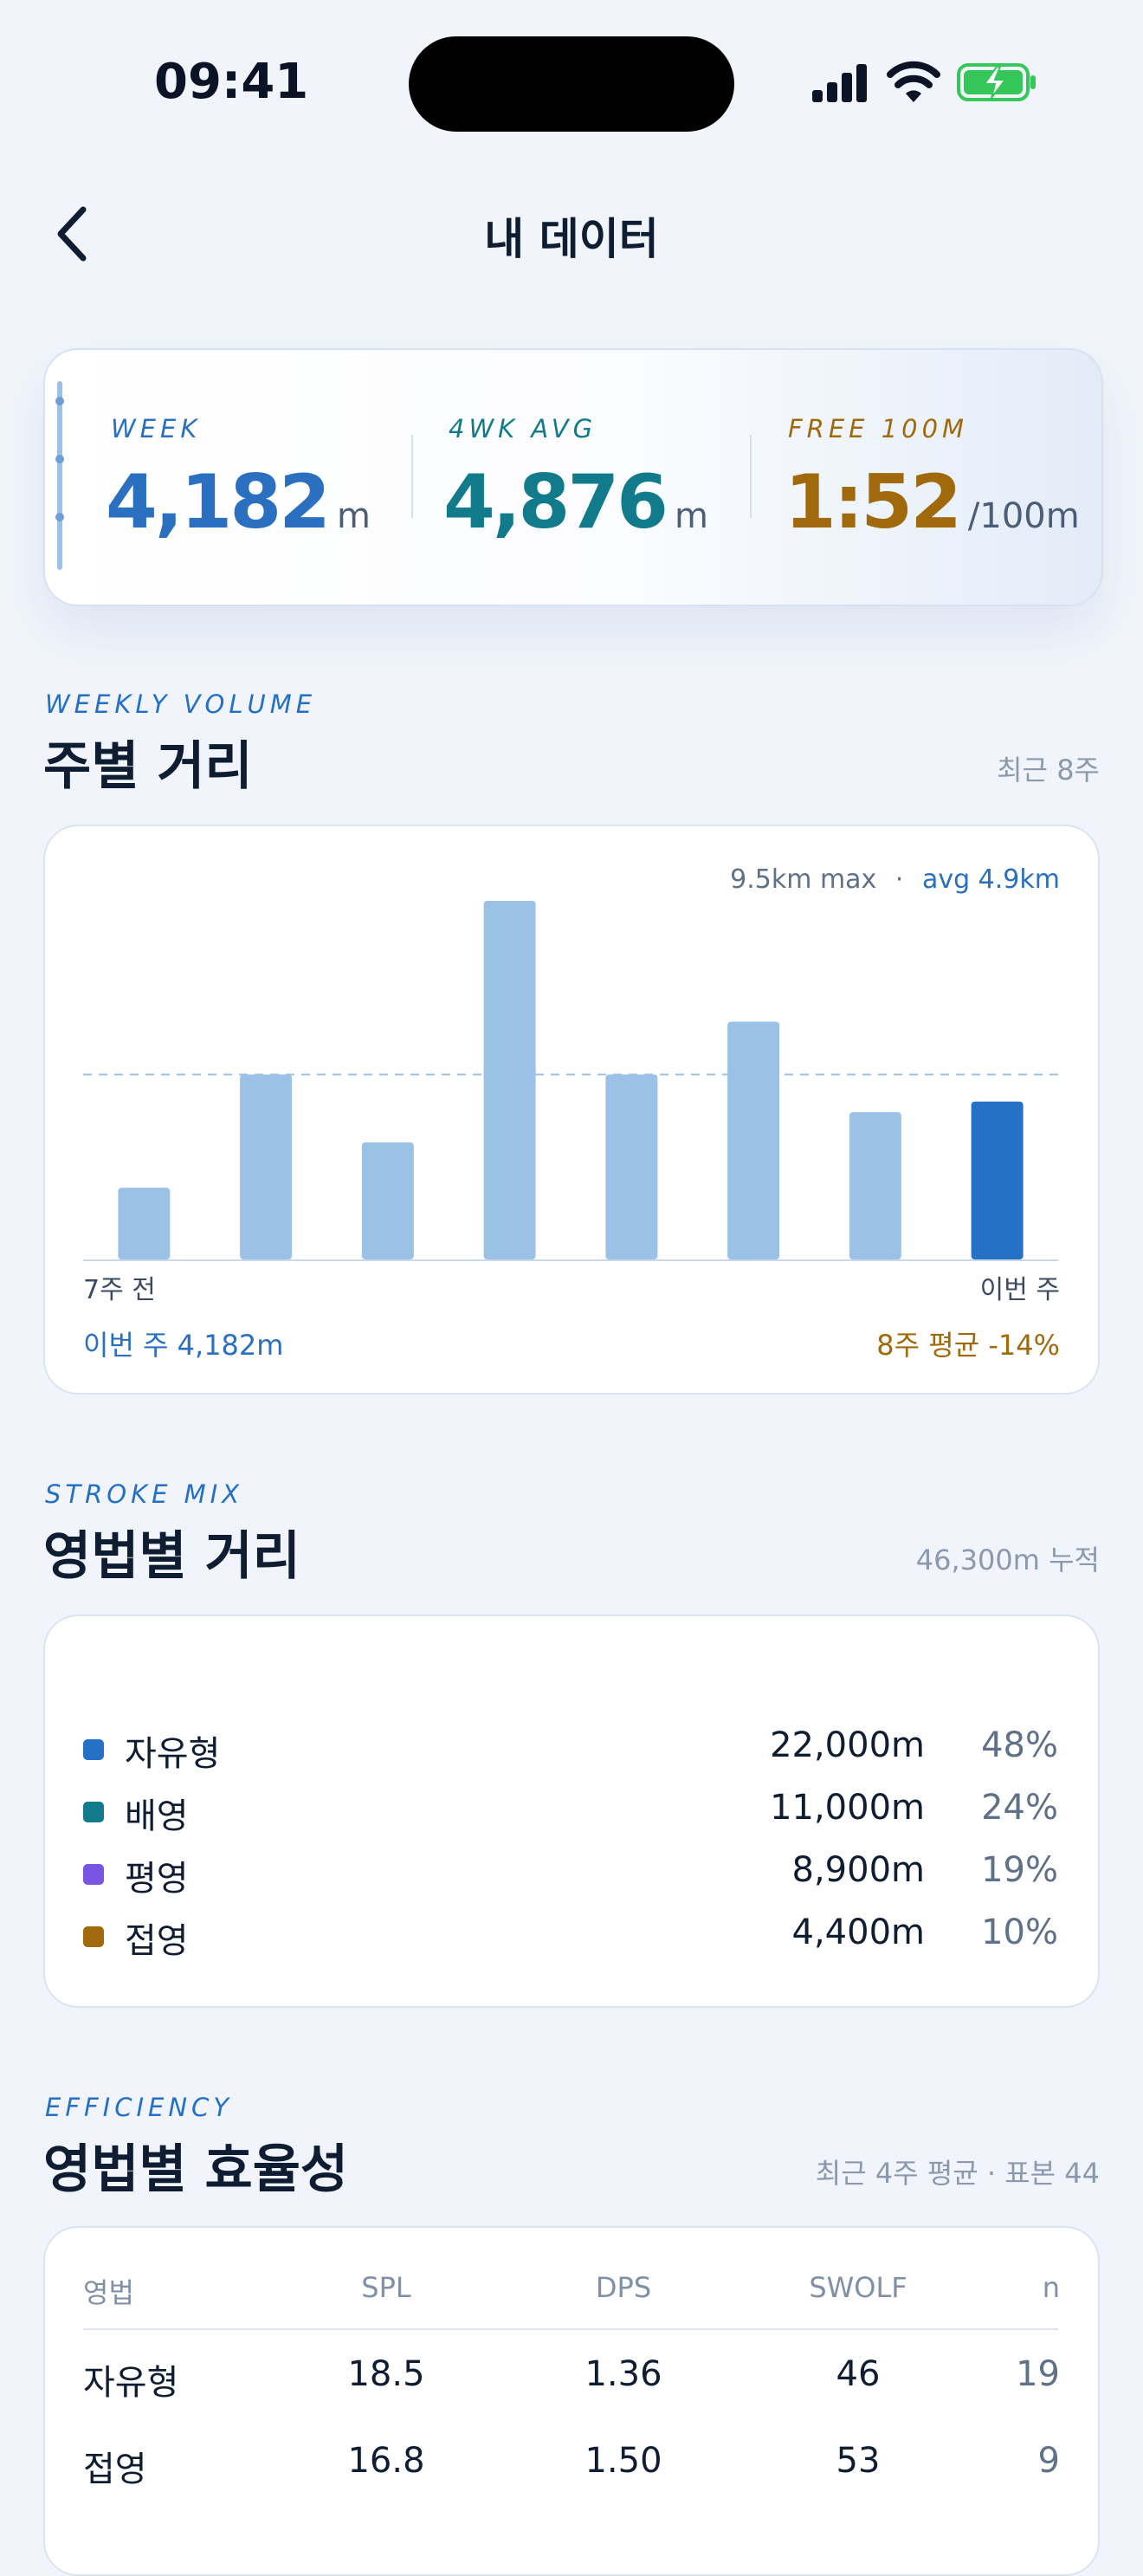  What do you see at coordinates (840, 83) in the screenshot?
I see `cellular-signal-icon` at bounding box center [840, 83].